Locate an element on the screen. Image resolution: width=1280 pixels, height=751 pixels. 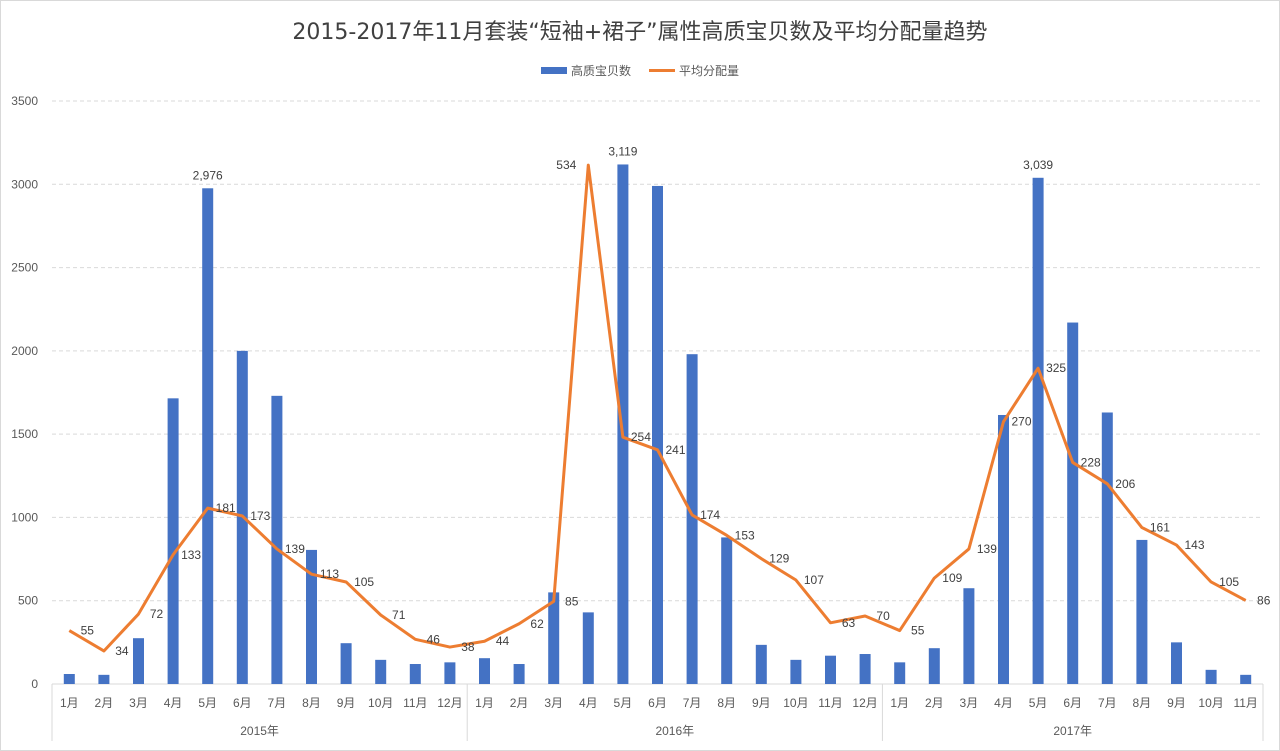
line-data-label: 181 is located at coordinates (226, 508).